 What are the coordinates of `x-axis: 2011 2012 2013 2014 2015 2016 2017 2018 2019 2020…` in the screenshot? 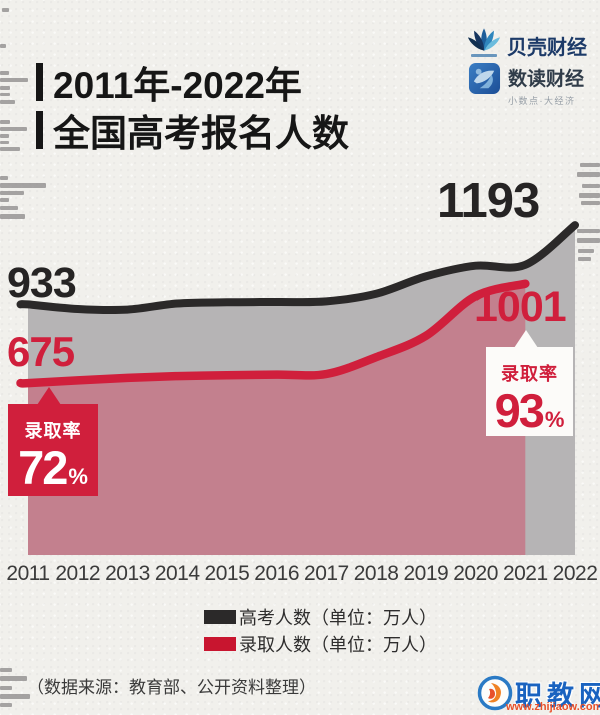 It's located at (300, 574).